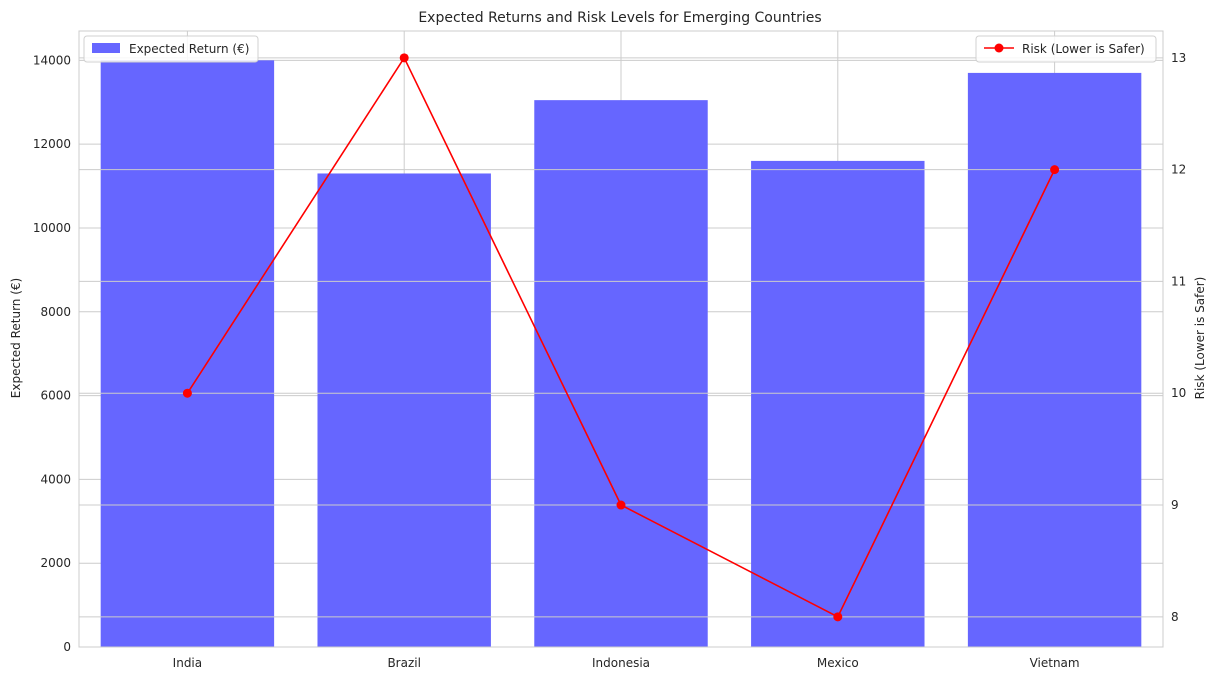 The width and height of the screenshot is (1217, 684). Describe the element at coordinates (52, 144) in the screenshot. I see `y-tick-label-left: 12000` at that location.